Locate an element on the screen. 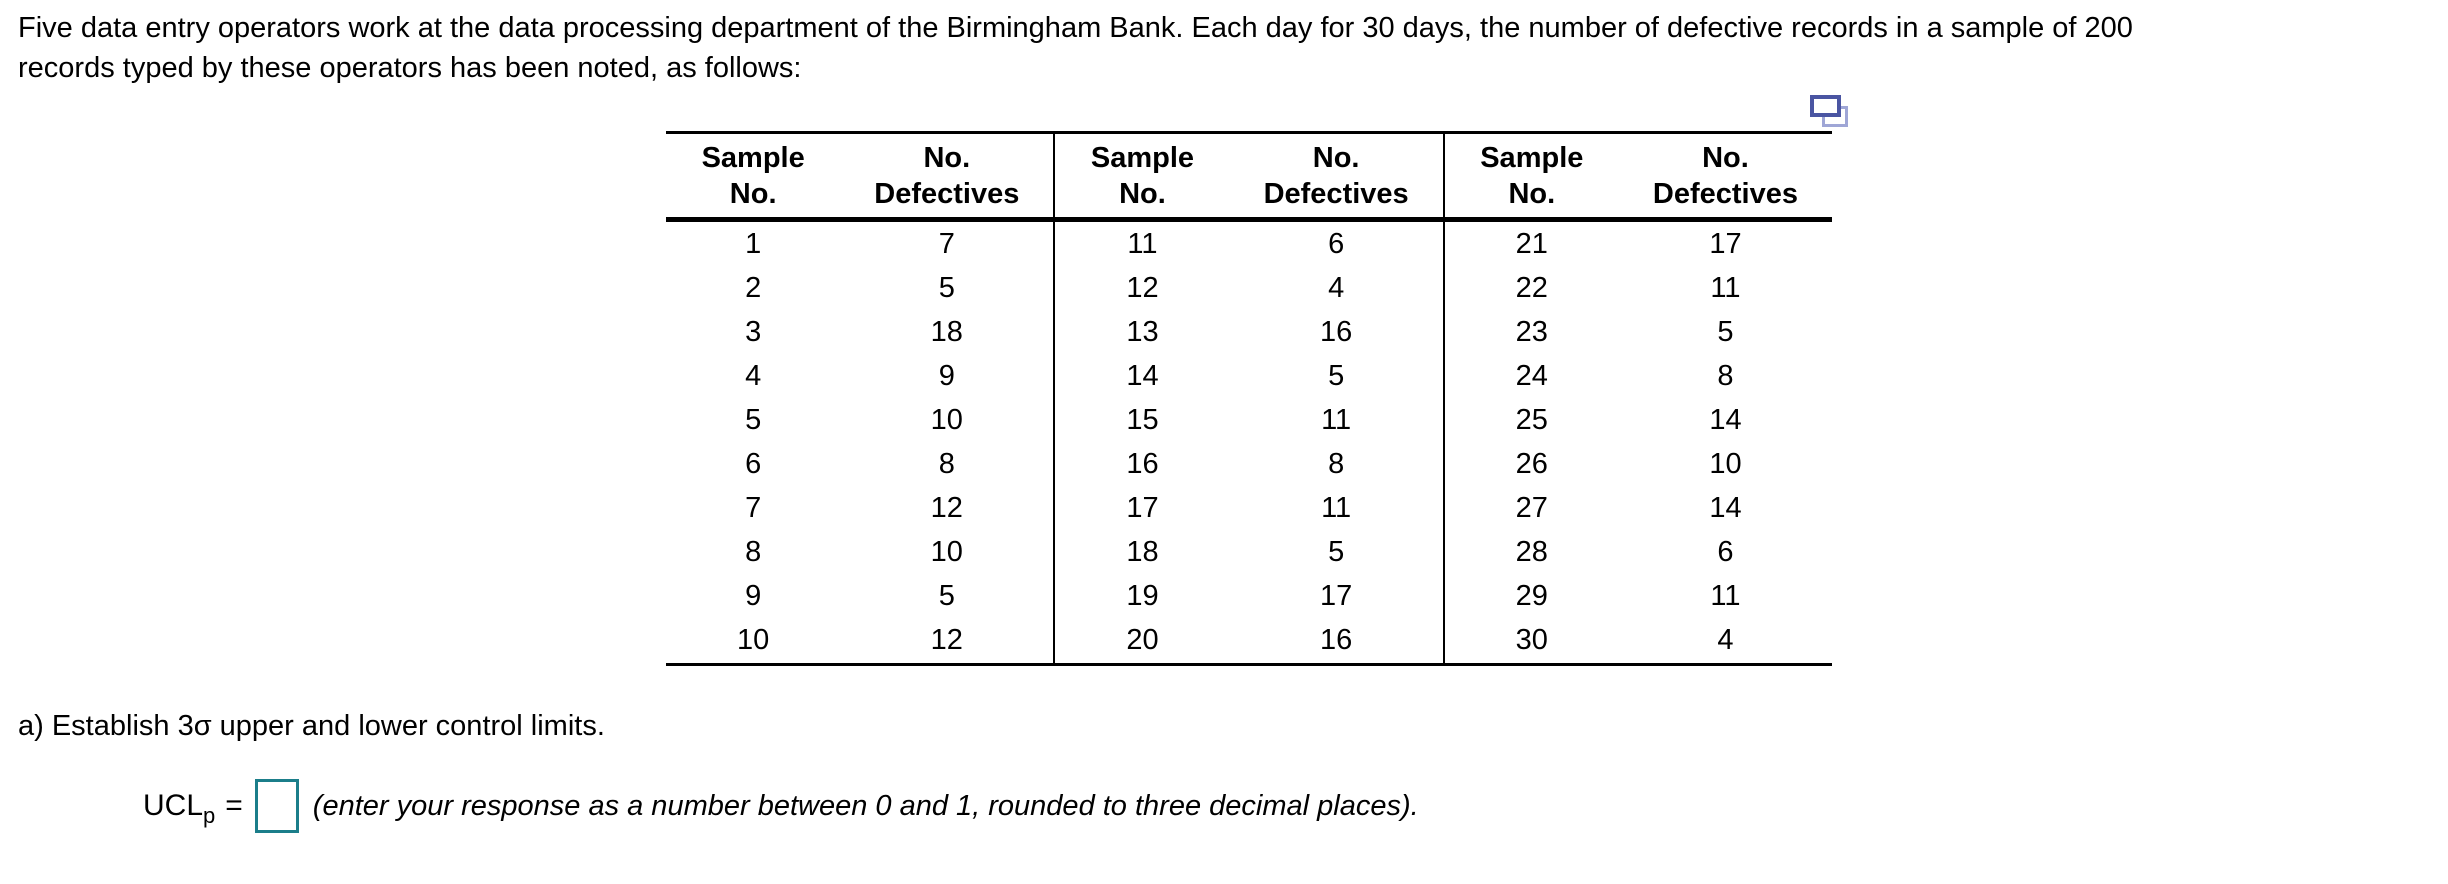 This screenshot has width=2448, height=884. table-row: 11 6 is located at coordinates (1248, 244).